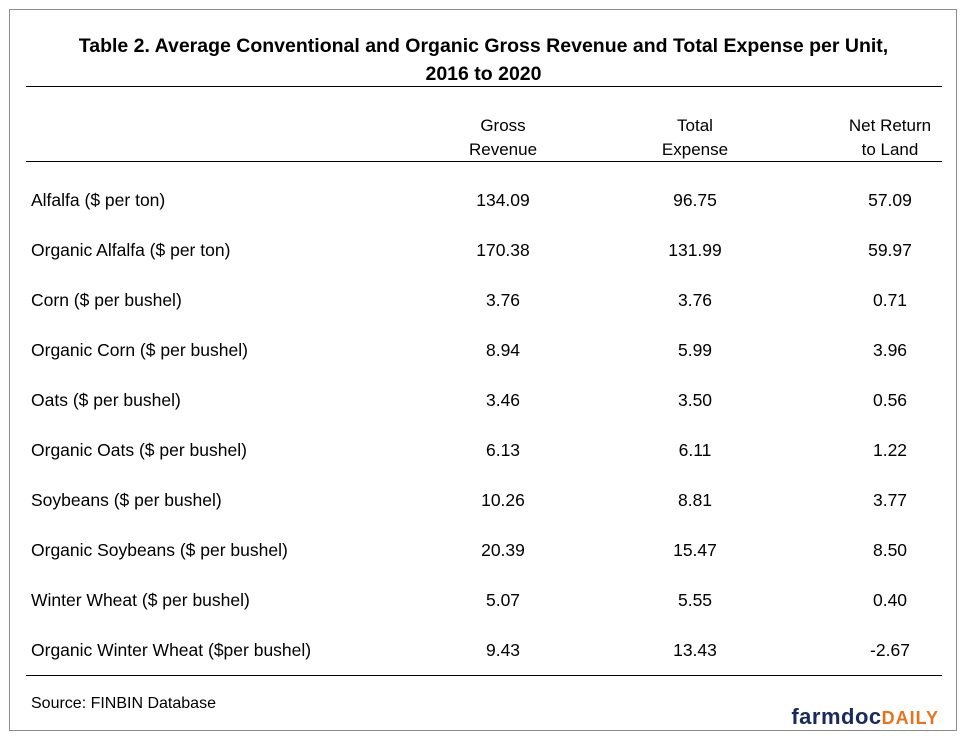 This screenshot has height=741, width=967. I want to click on table-cell: 59.97, so click(890, 250).